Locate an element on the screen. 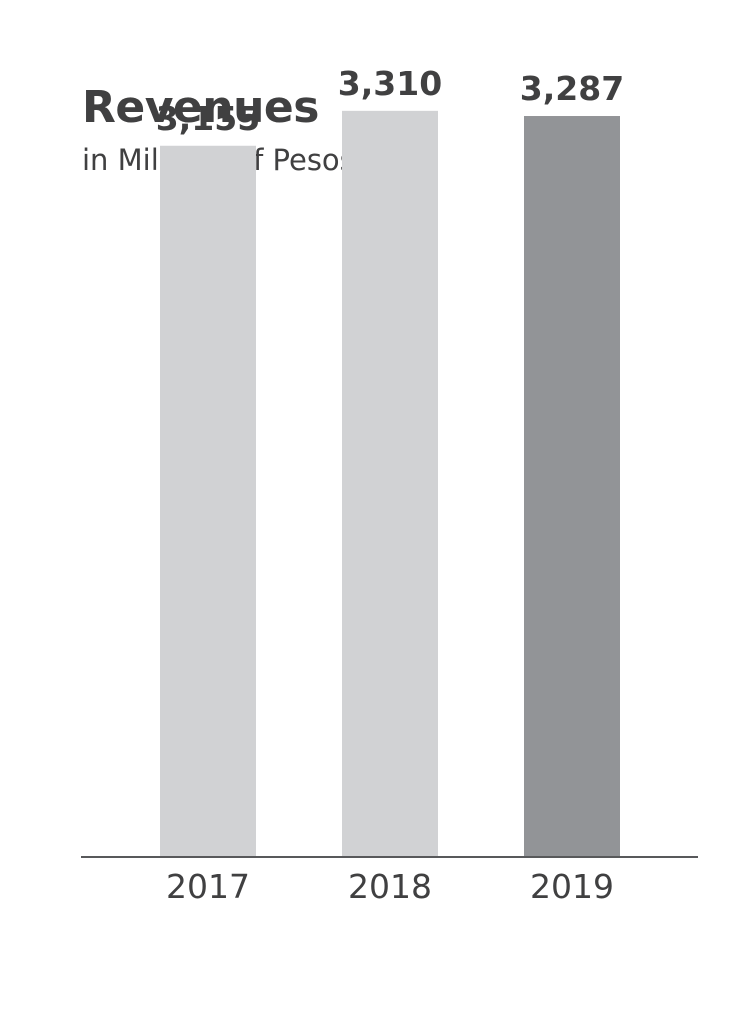 This screenshot has height=1028, width=740. chart-title: Revenues is located at coordinates (200, 107).